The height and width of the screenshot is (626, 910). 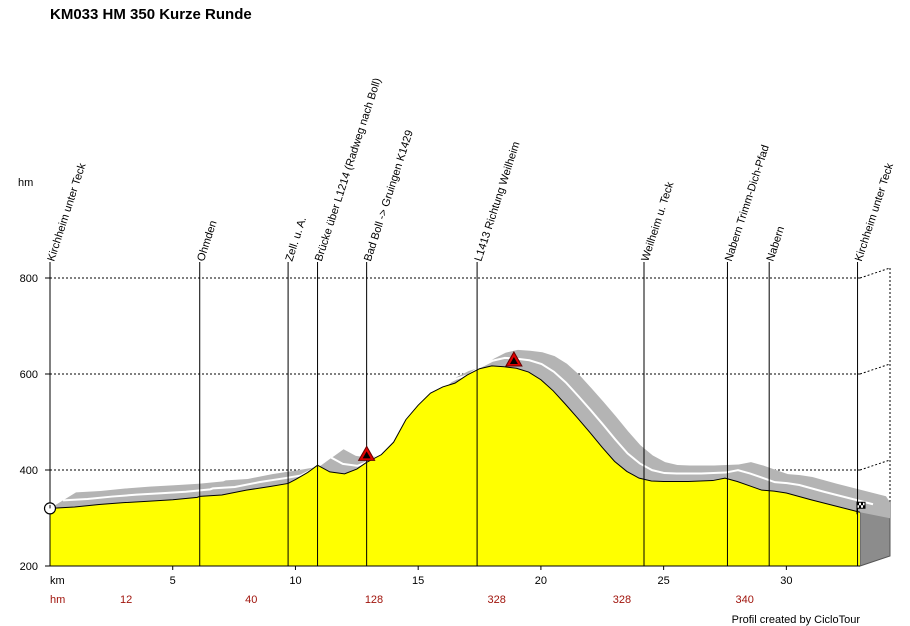 I want to click on waypoint-label-1: Ohmden, so click(x=207, y=241).